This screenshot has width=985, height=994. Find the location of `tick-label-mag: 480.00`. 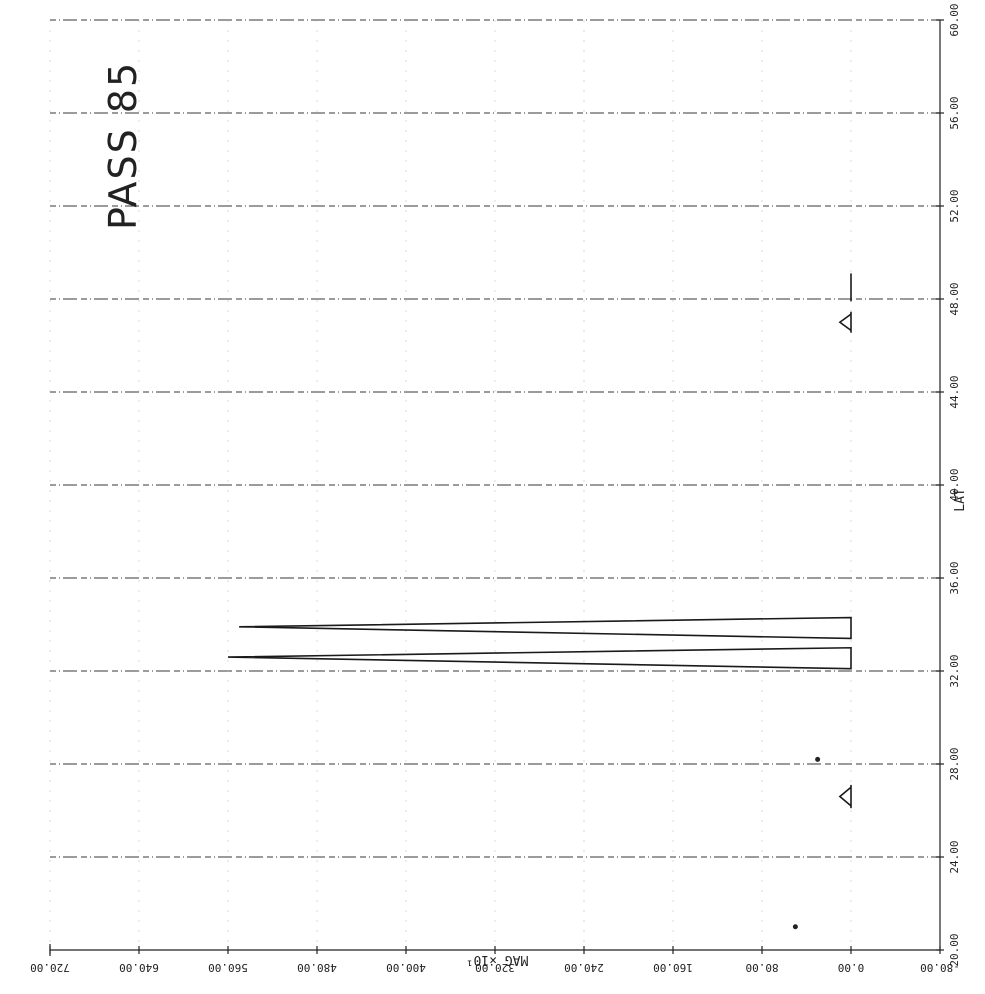

tick-label-mag: 480.00 is located at coordinates (317, 967).